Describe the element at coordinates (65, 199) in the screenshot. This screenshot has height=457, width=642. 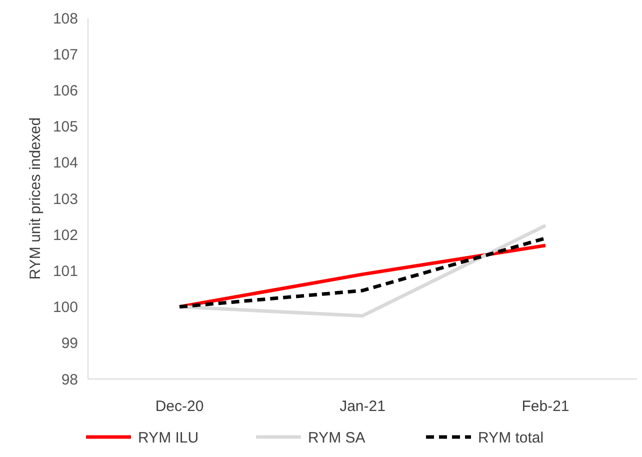
I see `y-tick-label: 103` at that location.